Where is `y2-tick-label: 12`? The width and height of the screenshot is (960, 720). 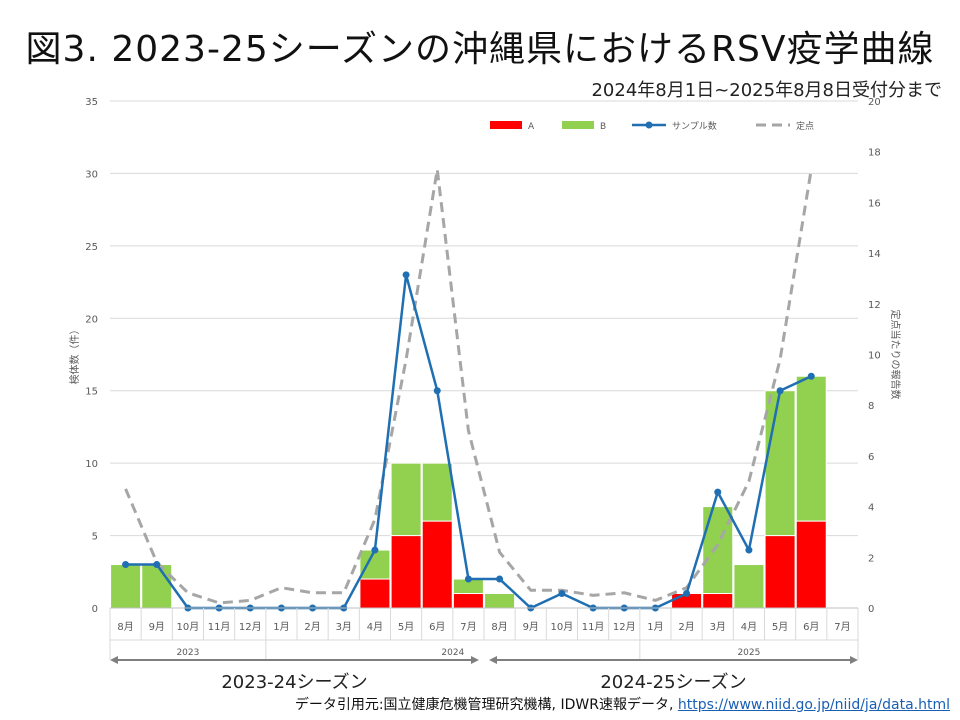
y2-tick-label: 12 is located at coordinates (874, 305).